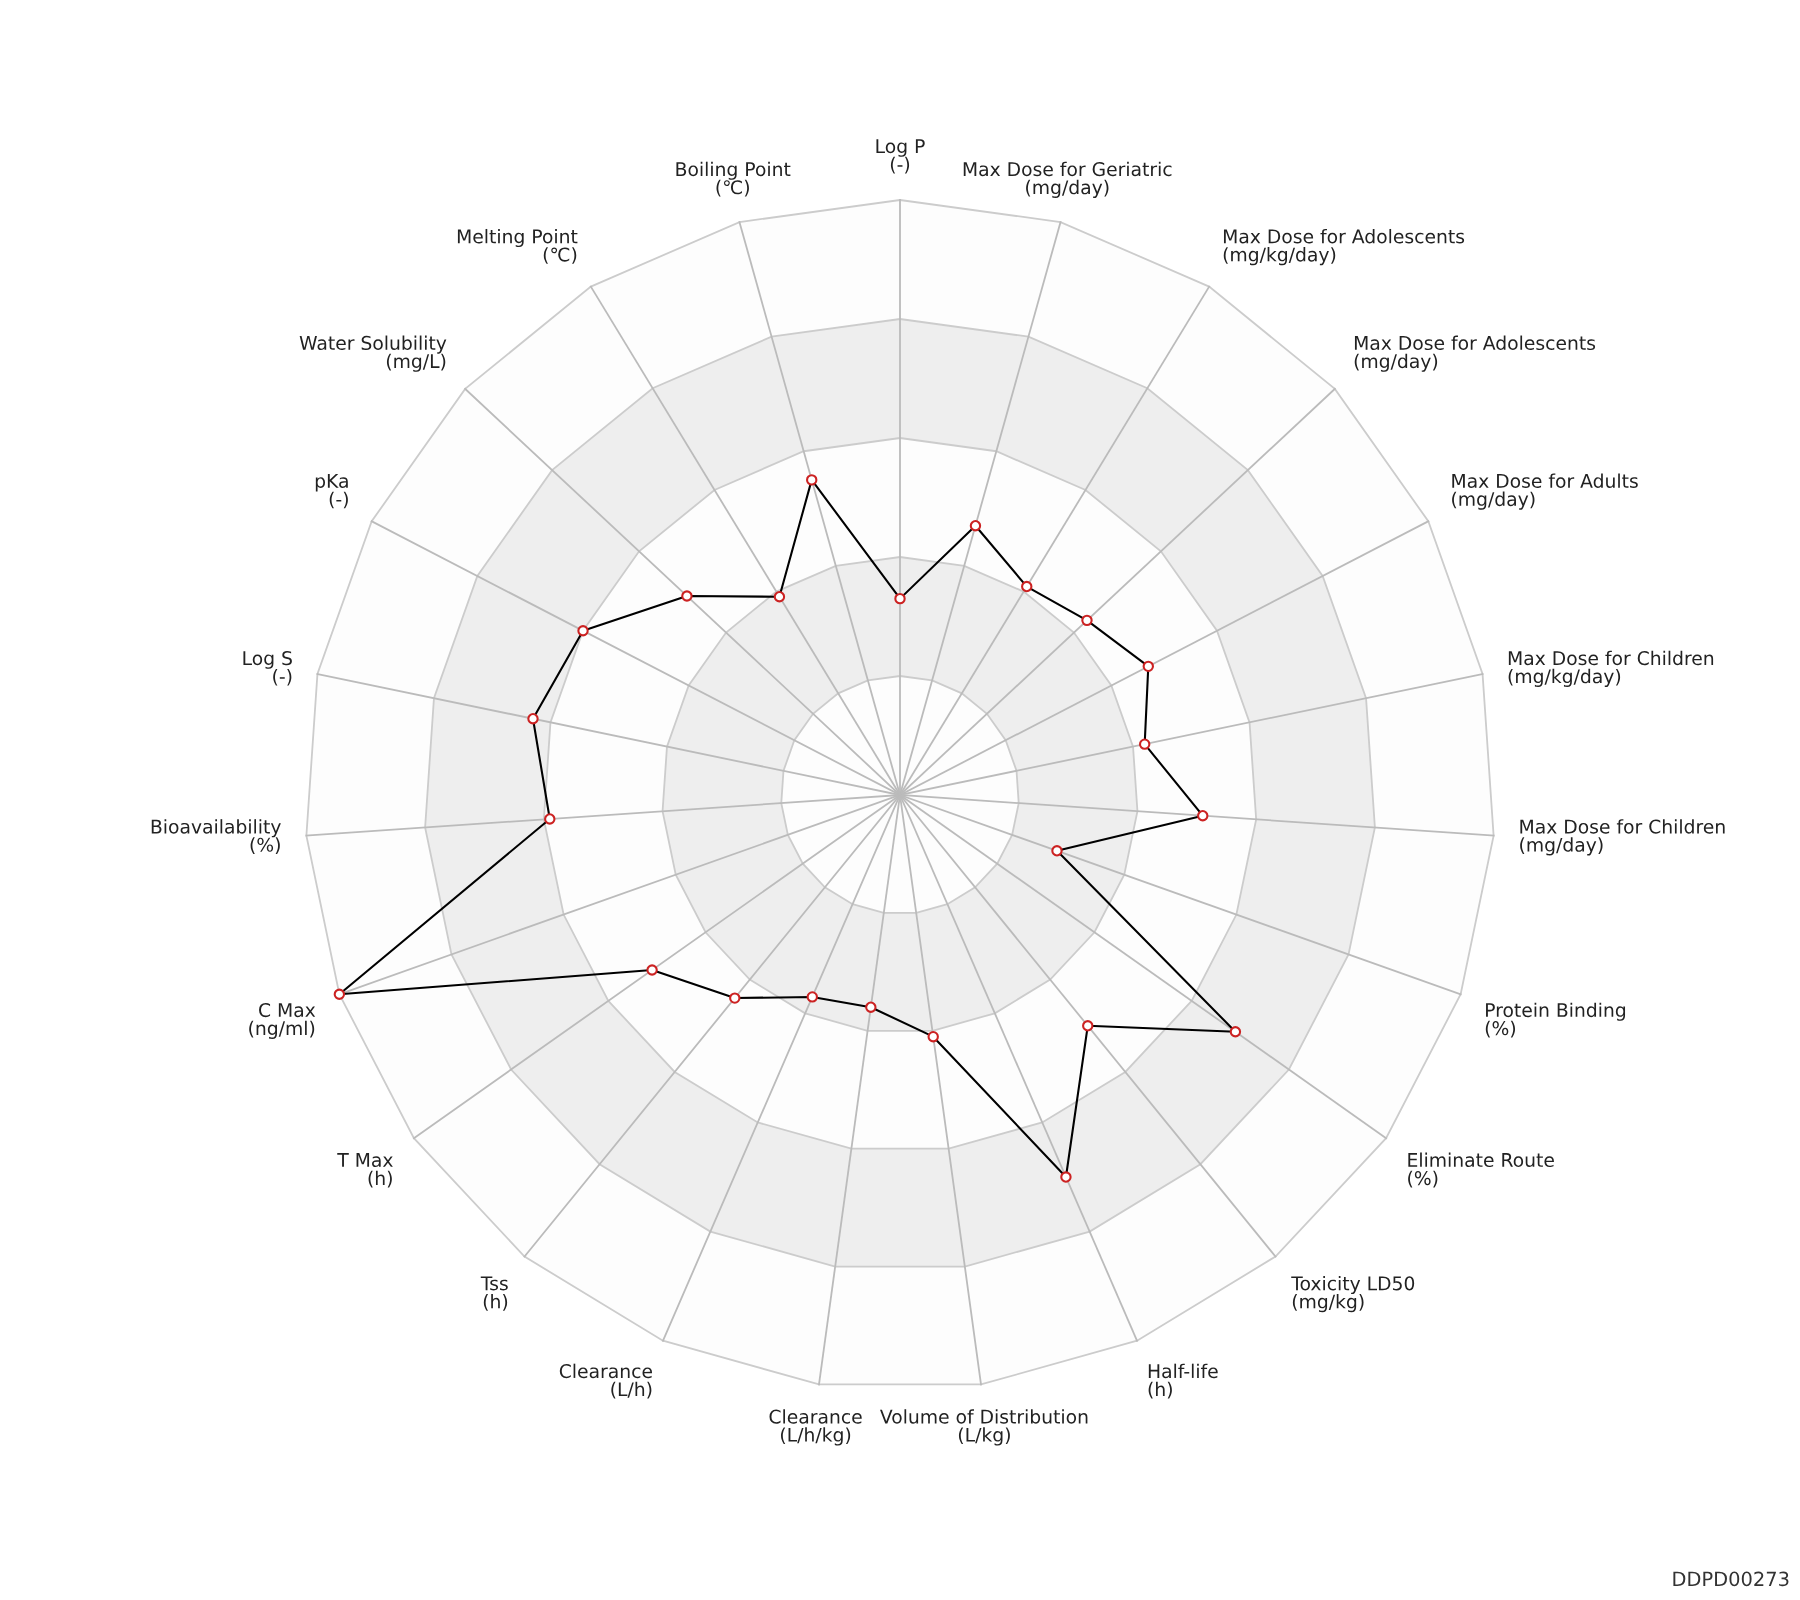  What do you see at coordinates (216, 837) in the screenshot?
I see `spoke-label: Bioavailability (%)` at bounding box center [216, 837].